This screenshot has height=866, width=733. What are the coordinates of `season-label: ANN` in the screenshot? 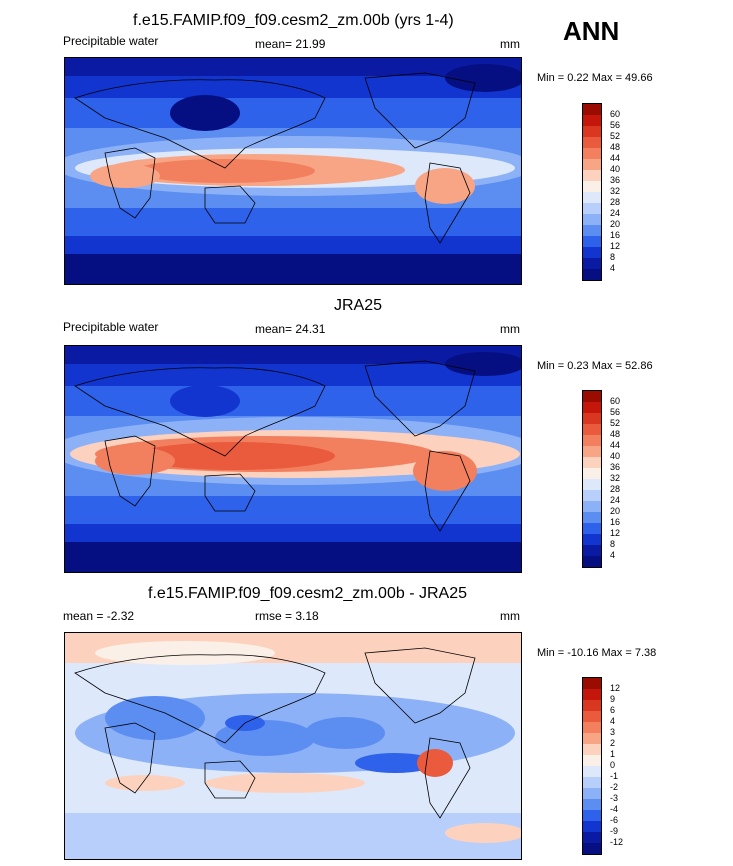 It's located at (591, 31).